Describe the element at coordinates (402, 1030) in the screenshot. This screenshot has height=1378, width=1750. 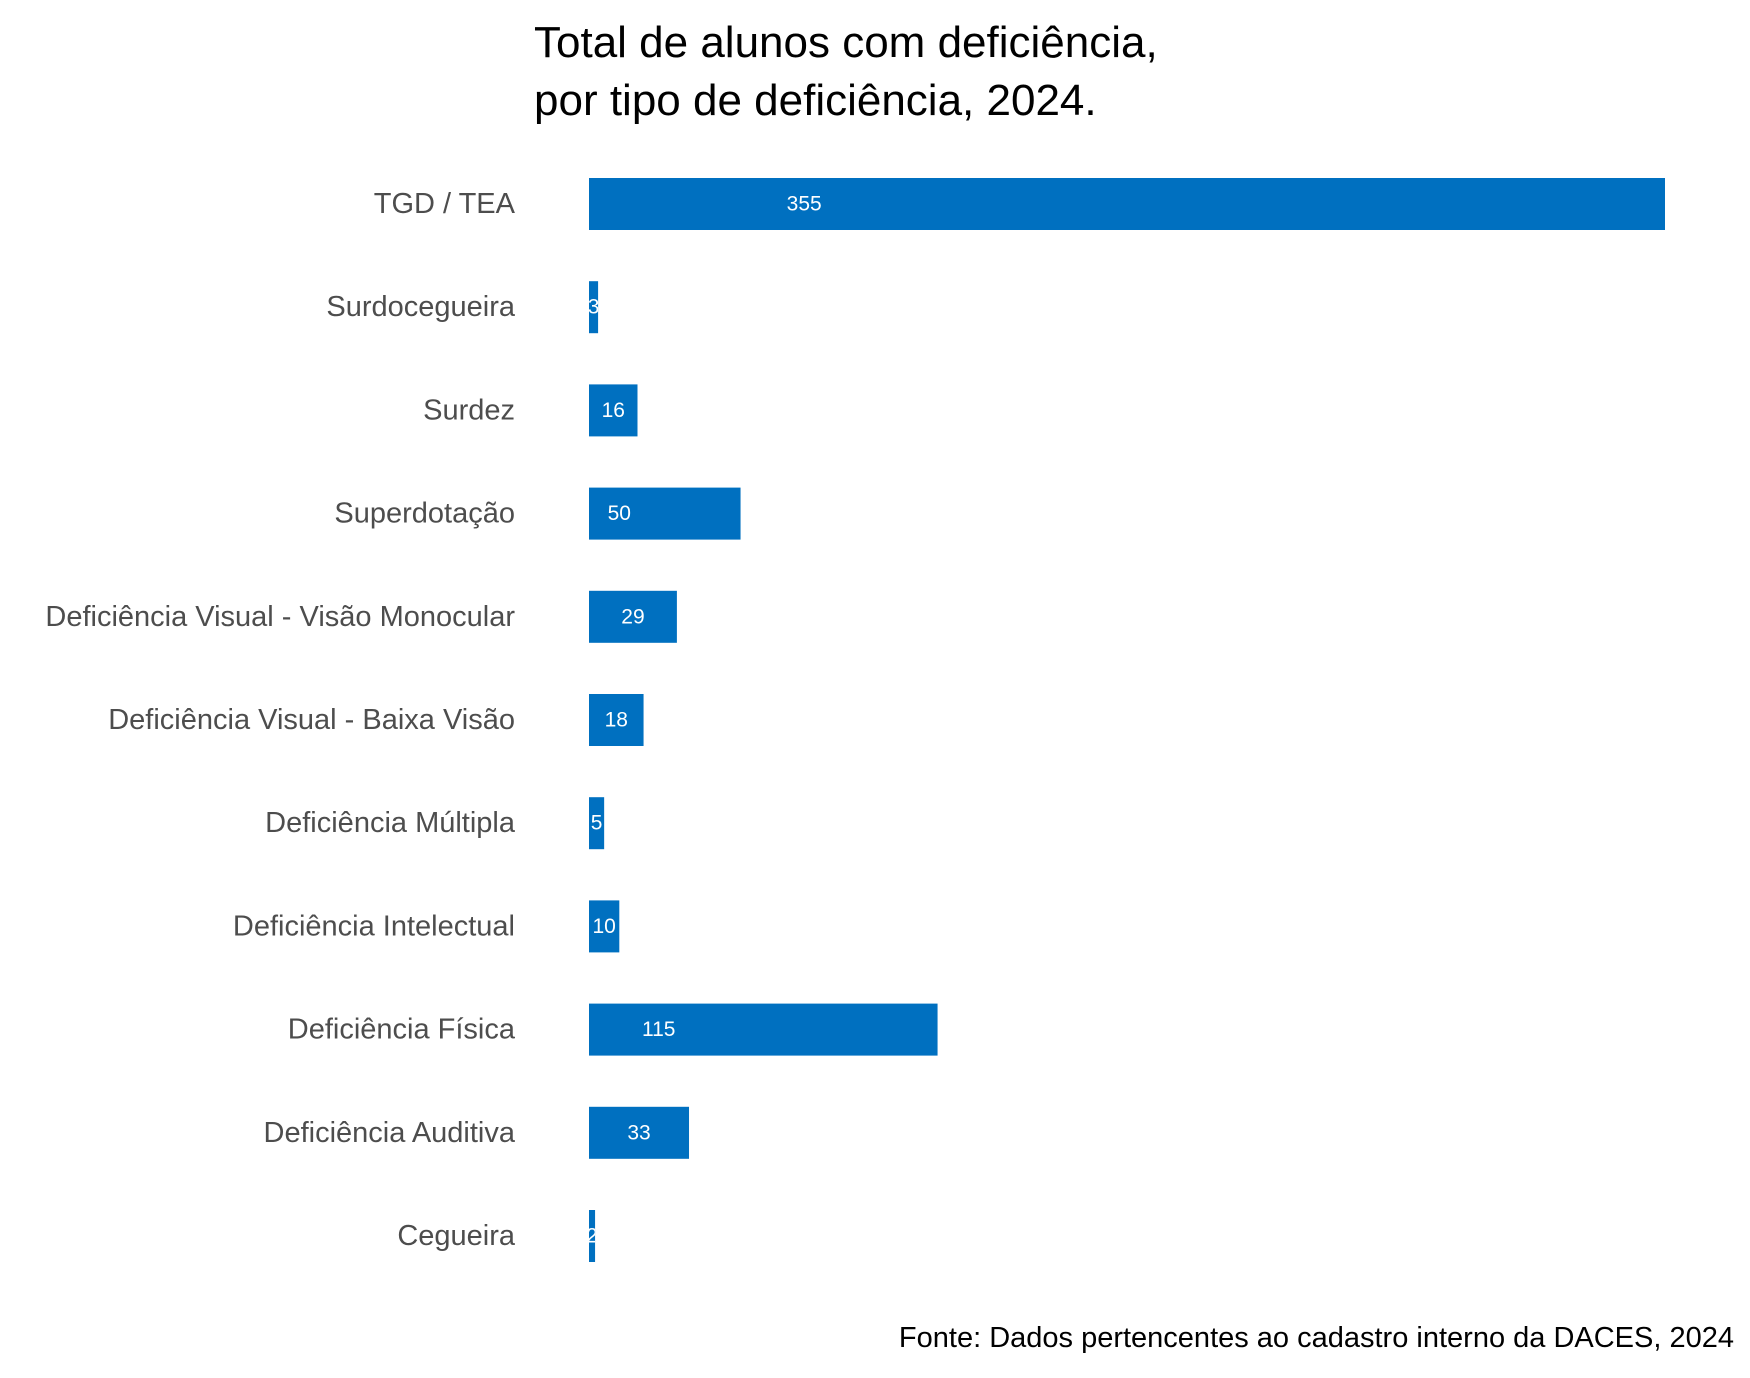
I see `category-label: Deficiência Física` at that location.